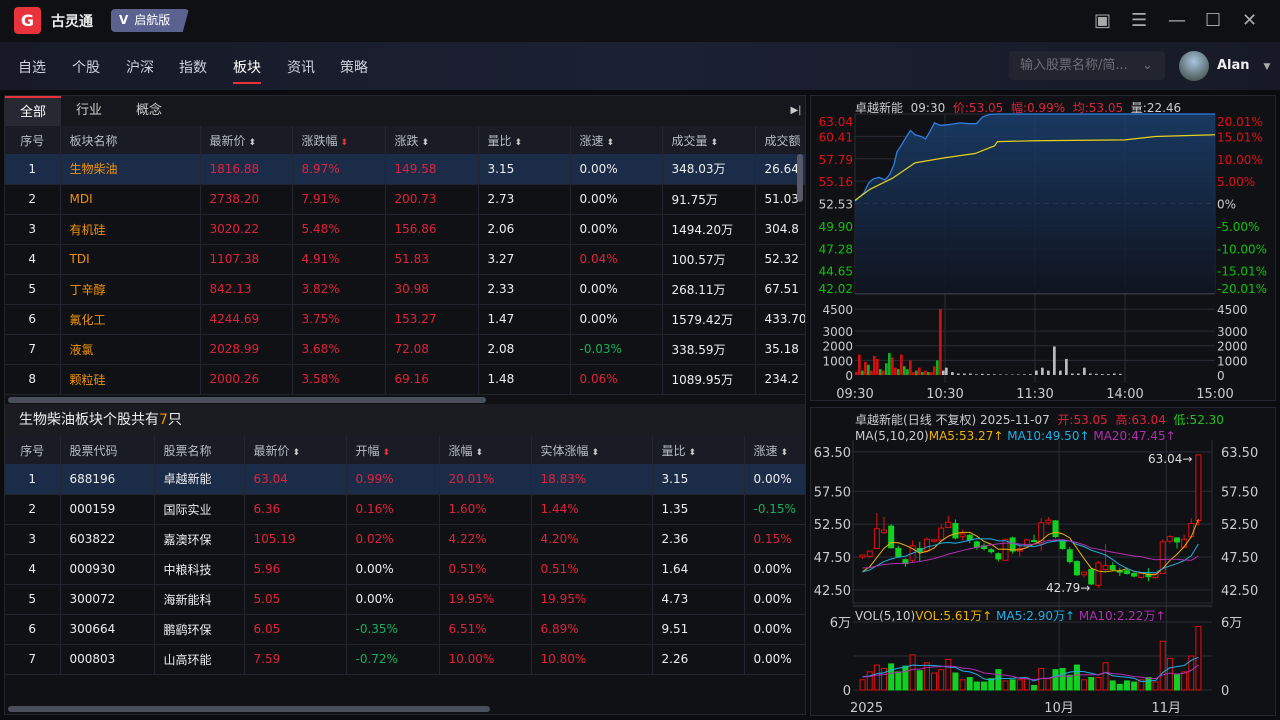 This screenshot has width=1280, height=720. What do you see at coordinates (247, 70) in the screenshot?
I see `nav-sector: 板块` at bounding box center [247, 70].